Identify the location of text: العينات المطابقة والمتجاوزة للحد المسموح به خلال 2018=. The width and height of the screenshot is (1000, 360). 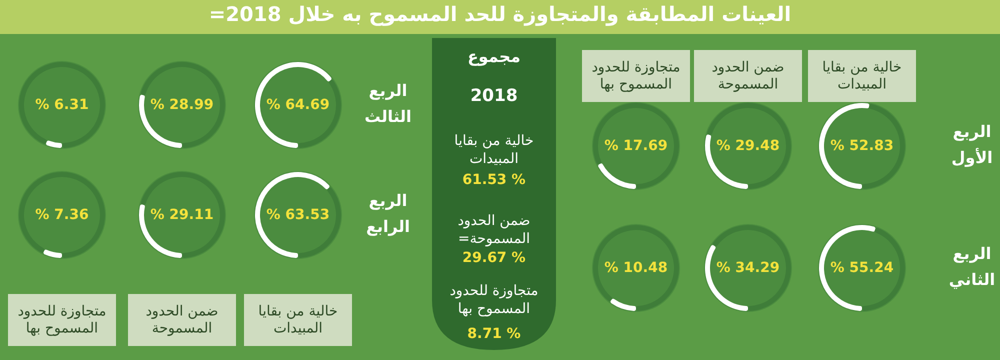
(500, 14).